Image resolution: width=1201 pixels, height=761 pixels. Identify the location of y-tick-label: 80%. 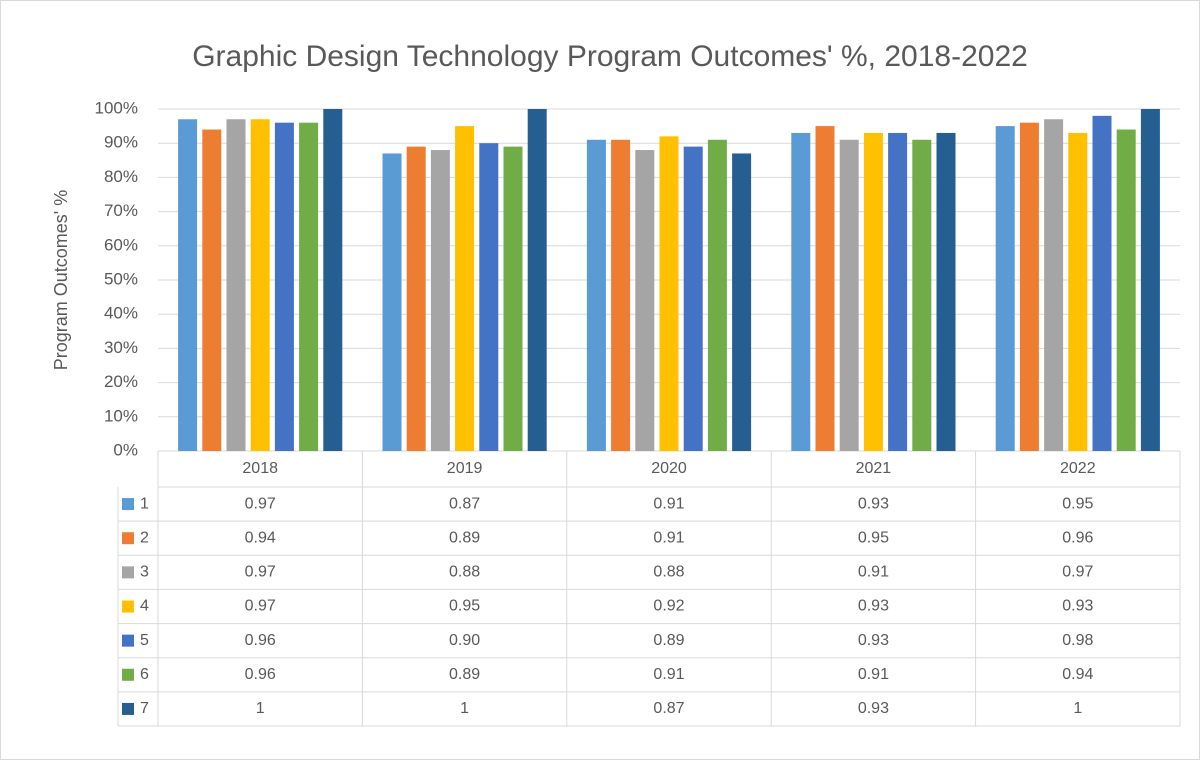
(121, 176).